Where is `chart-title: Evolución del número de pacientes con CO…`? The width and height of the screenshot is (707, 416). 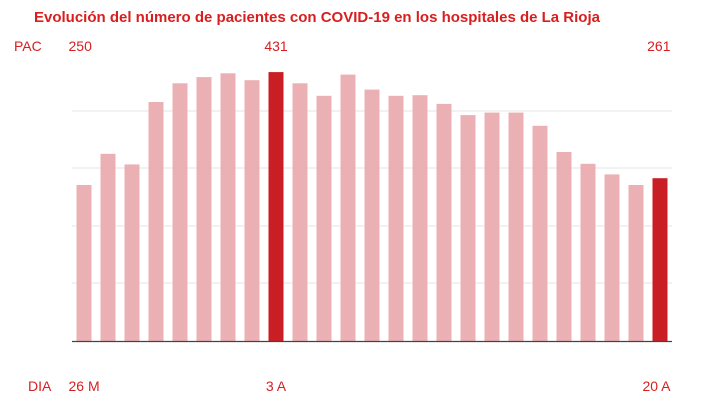
chart-title: Evolución del número de pacientes con CO… is located at coordinates (317, 17).